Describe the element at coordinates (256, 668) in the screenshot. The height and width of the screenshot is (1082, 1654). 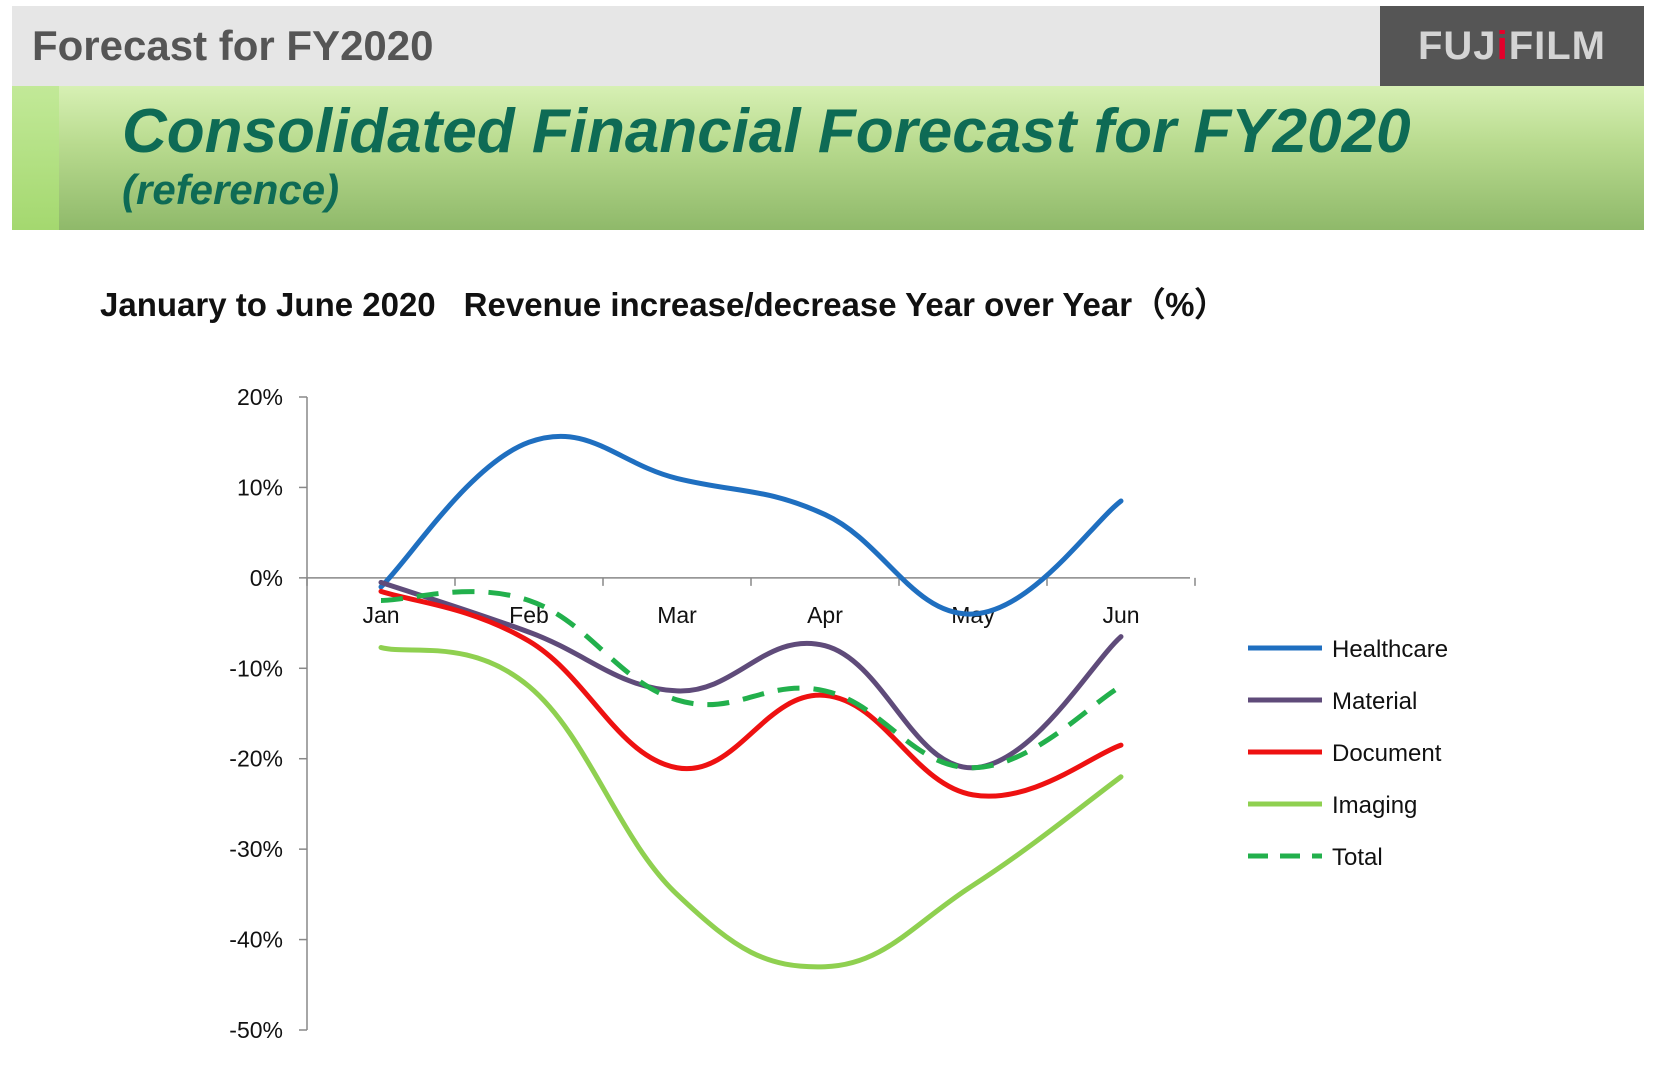
I see `y-tick-label: -10%` at that location.